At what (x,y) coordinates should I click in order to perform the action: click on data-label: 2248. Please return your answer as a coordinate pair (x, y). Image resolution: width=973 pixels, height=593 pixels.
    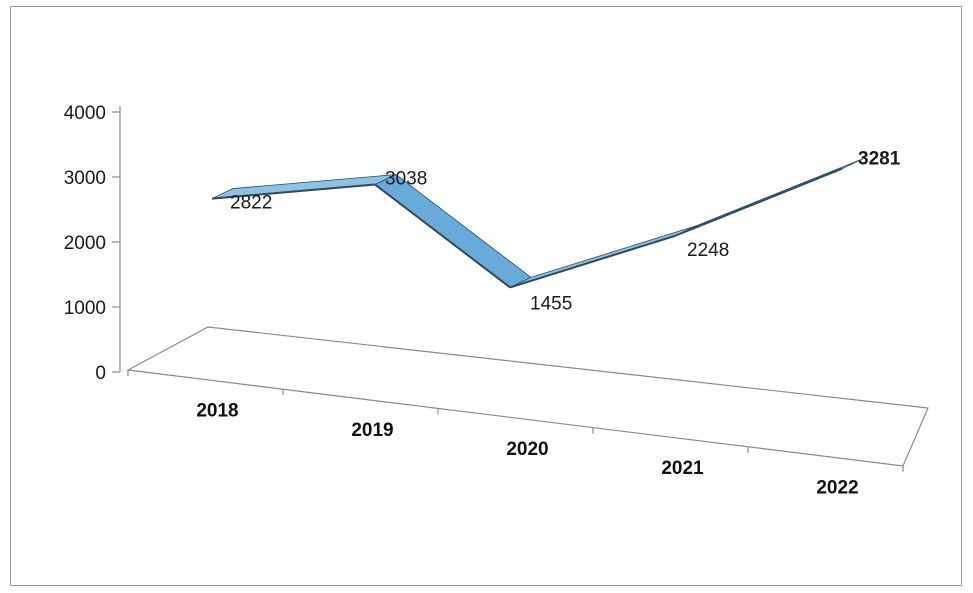
    Looking at the image, I should click on (708, 250).